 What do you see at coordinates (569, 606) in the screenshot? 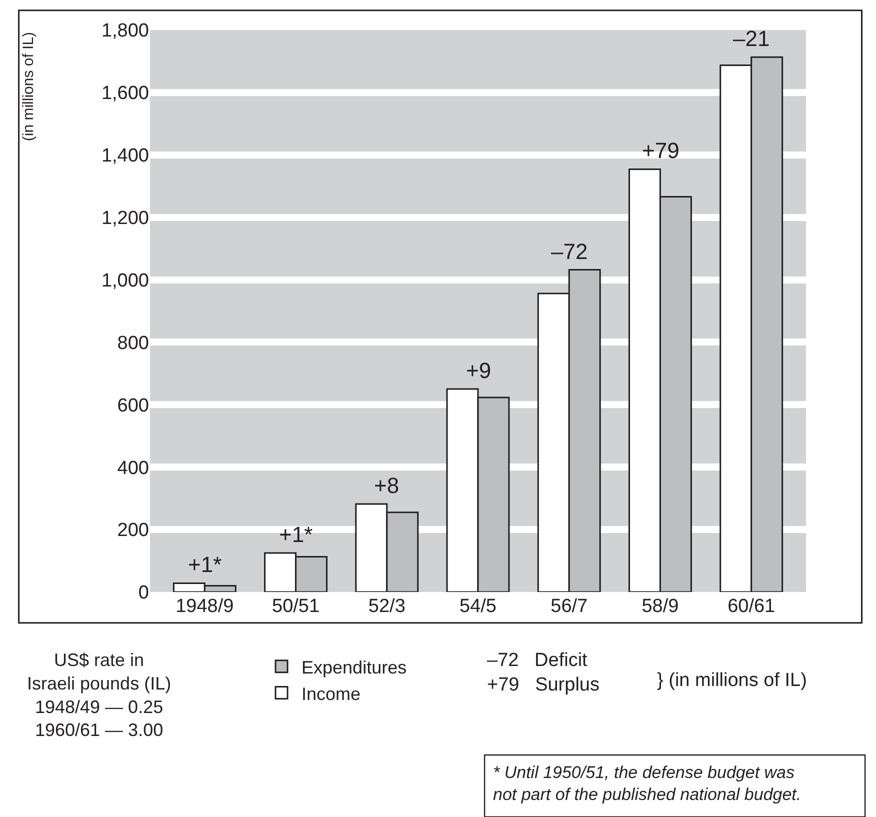
I see `x-tick-label: 56/7` at bounding box center [569, 606].